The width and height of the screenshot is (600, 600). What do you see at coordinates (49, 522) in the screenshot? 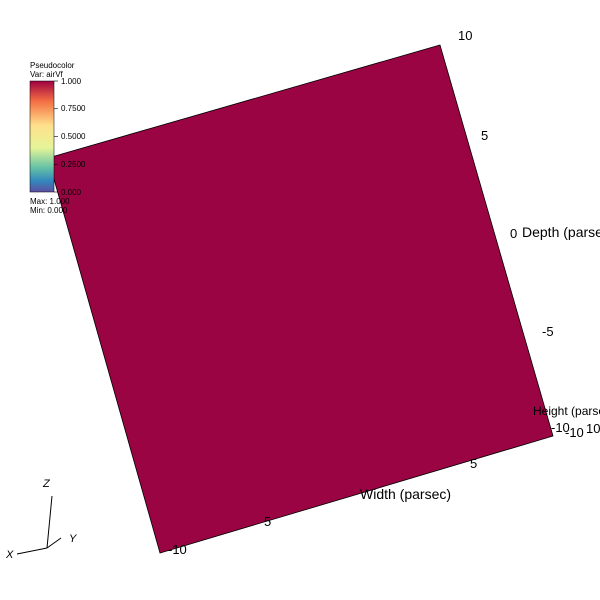
I see `triad-z-axis` at bounding box center [49, 522].